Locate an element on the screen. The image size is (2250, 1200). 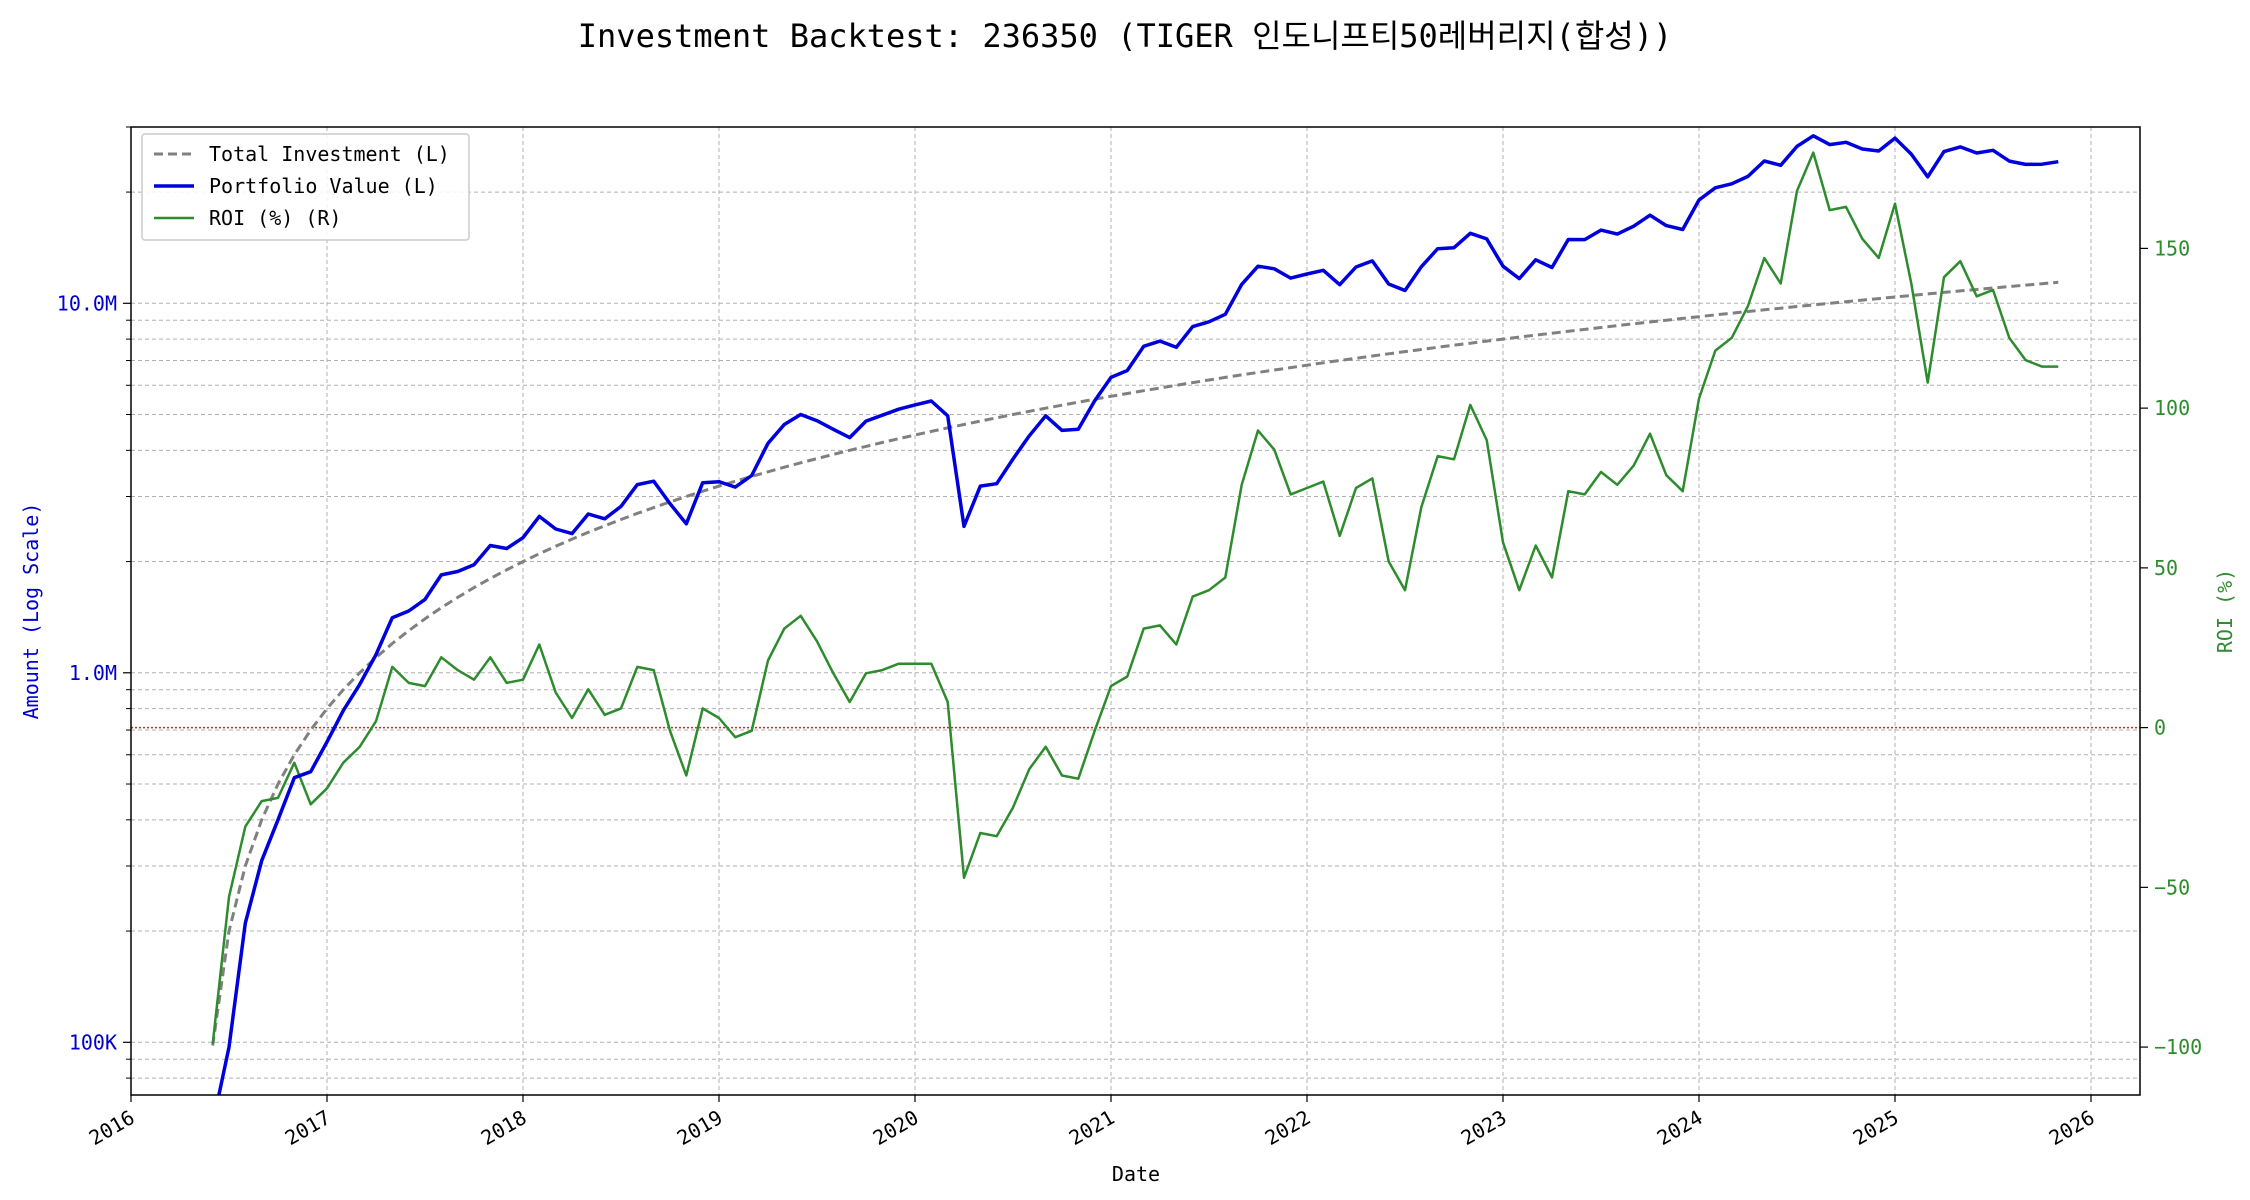
legend-label-roi: ROI (%) (R) is located at coordinates (275, 218).